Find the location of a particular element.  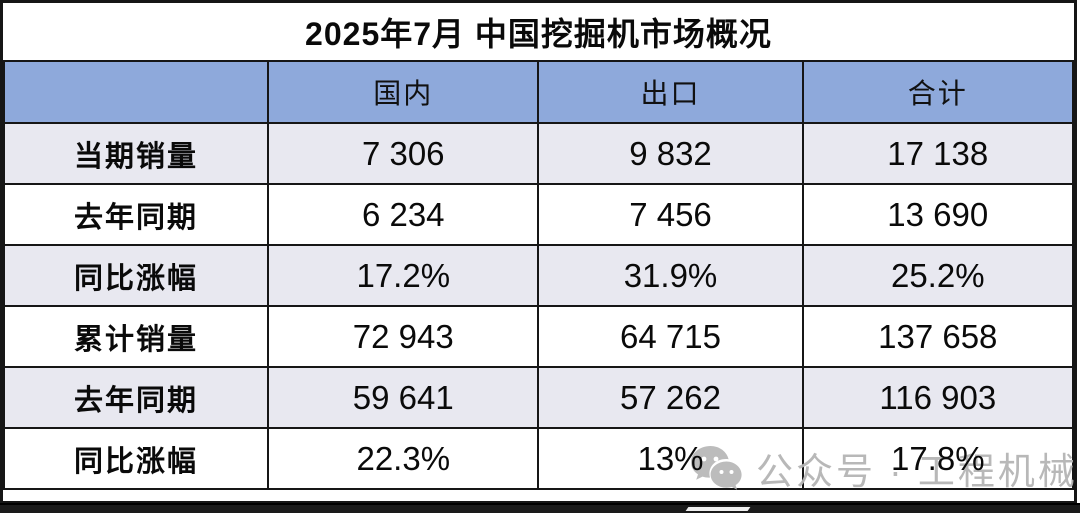

table-row: 去年同期 59 641 57 262 116 903 is located at coordinates (538, 397).